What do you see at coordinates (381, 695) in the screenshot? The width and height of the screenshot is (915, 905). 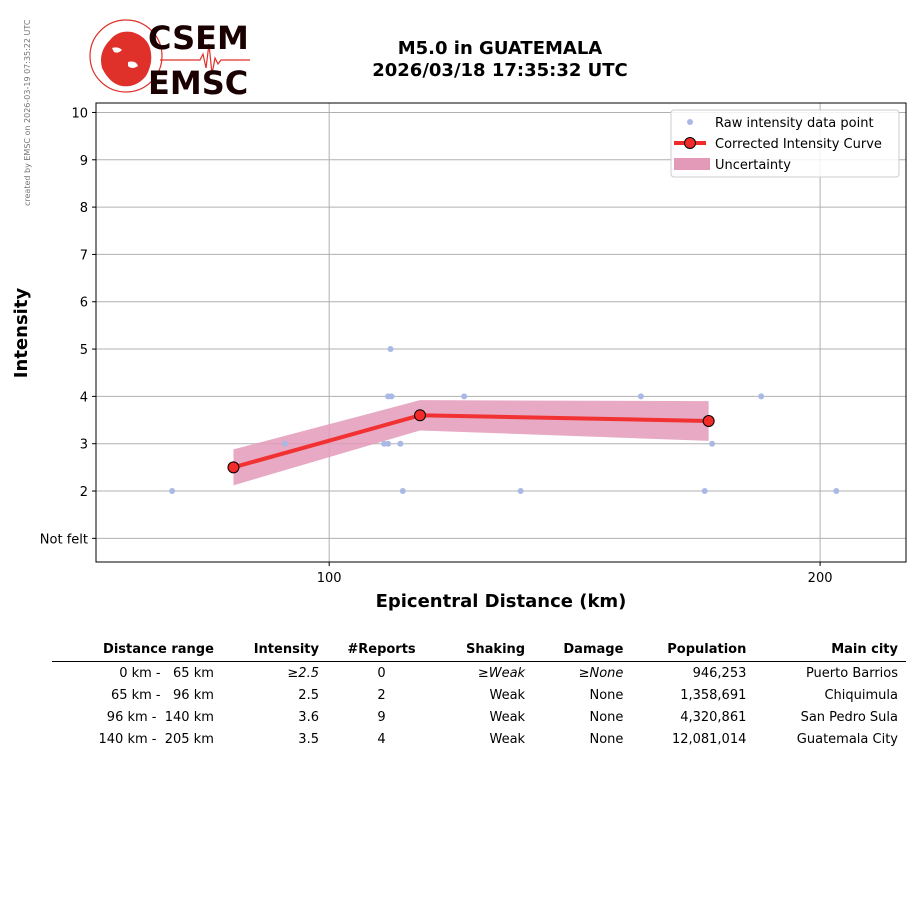 I see `cell-reports: 2` at bounding box center [381, 695].